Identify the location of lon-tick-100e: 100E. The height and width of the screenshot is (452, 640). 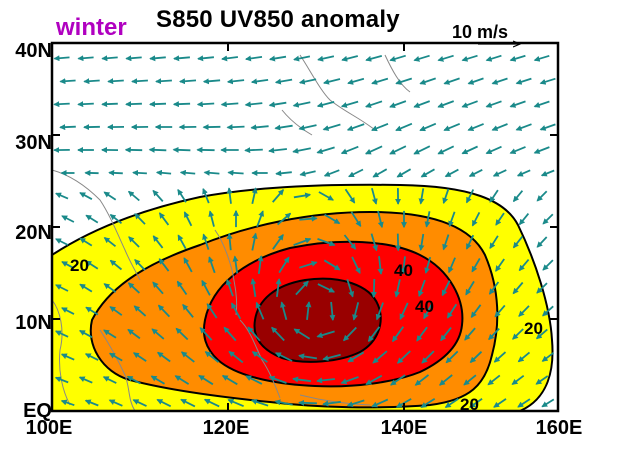
(49, 428).